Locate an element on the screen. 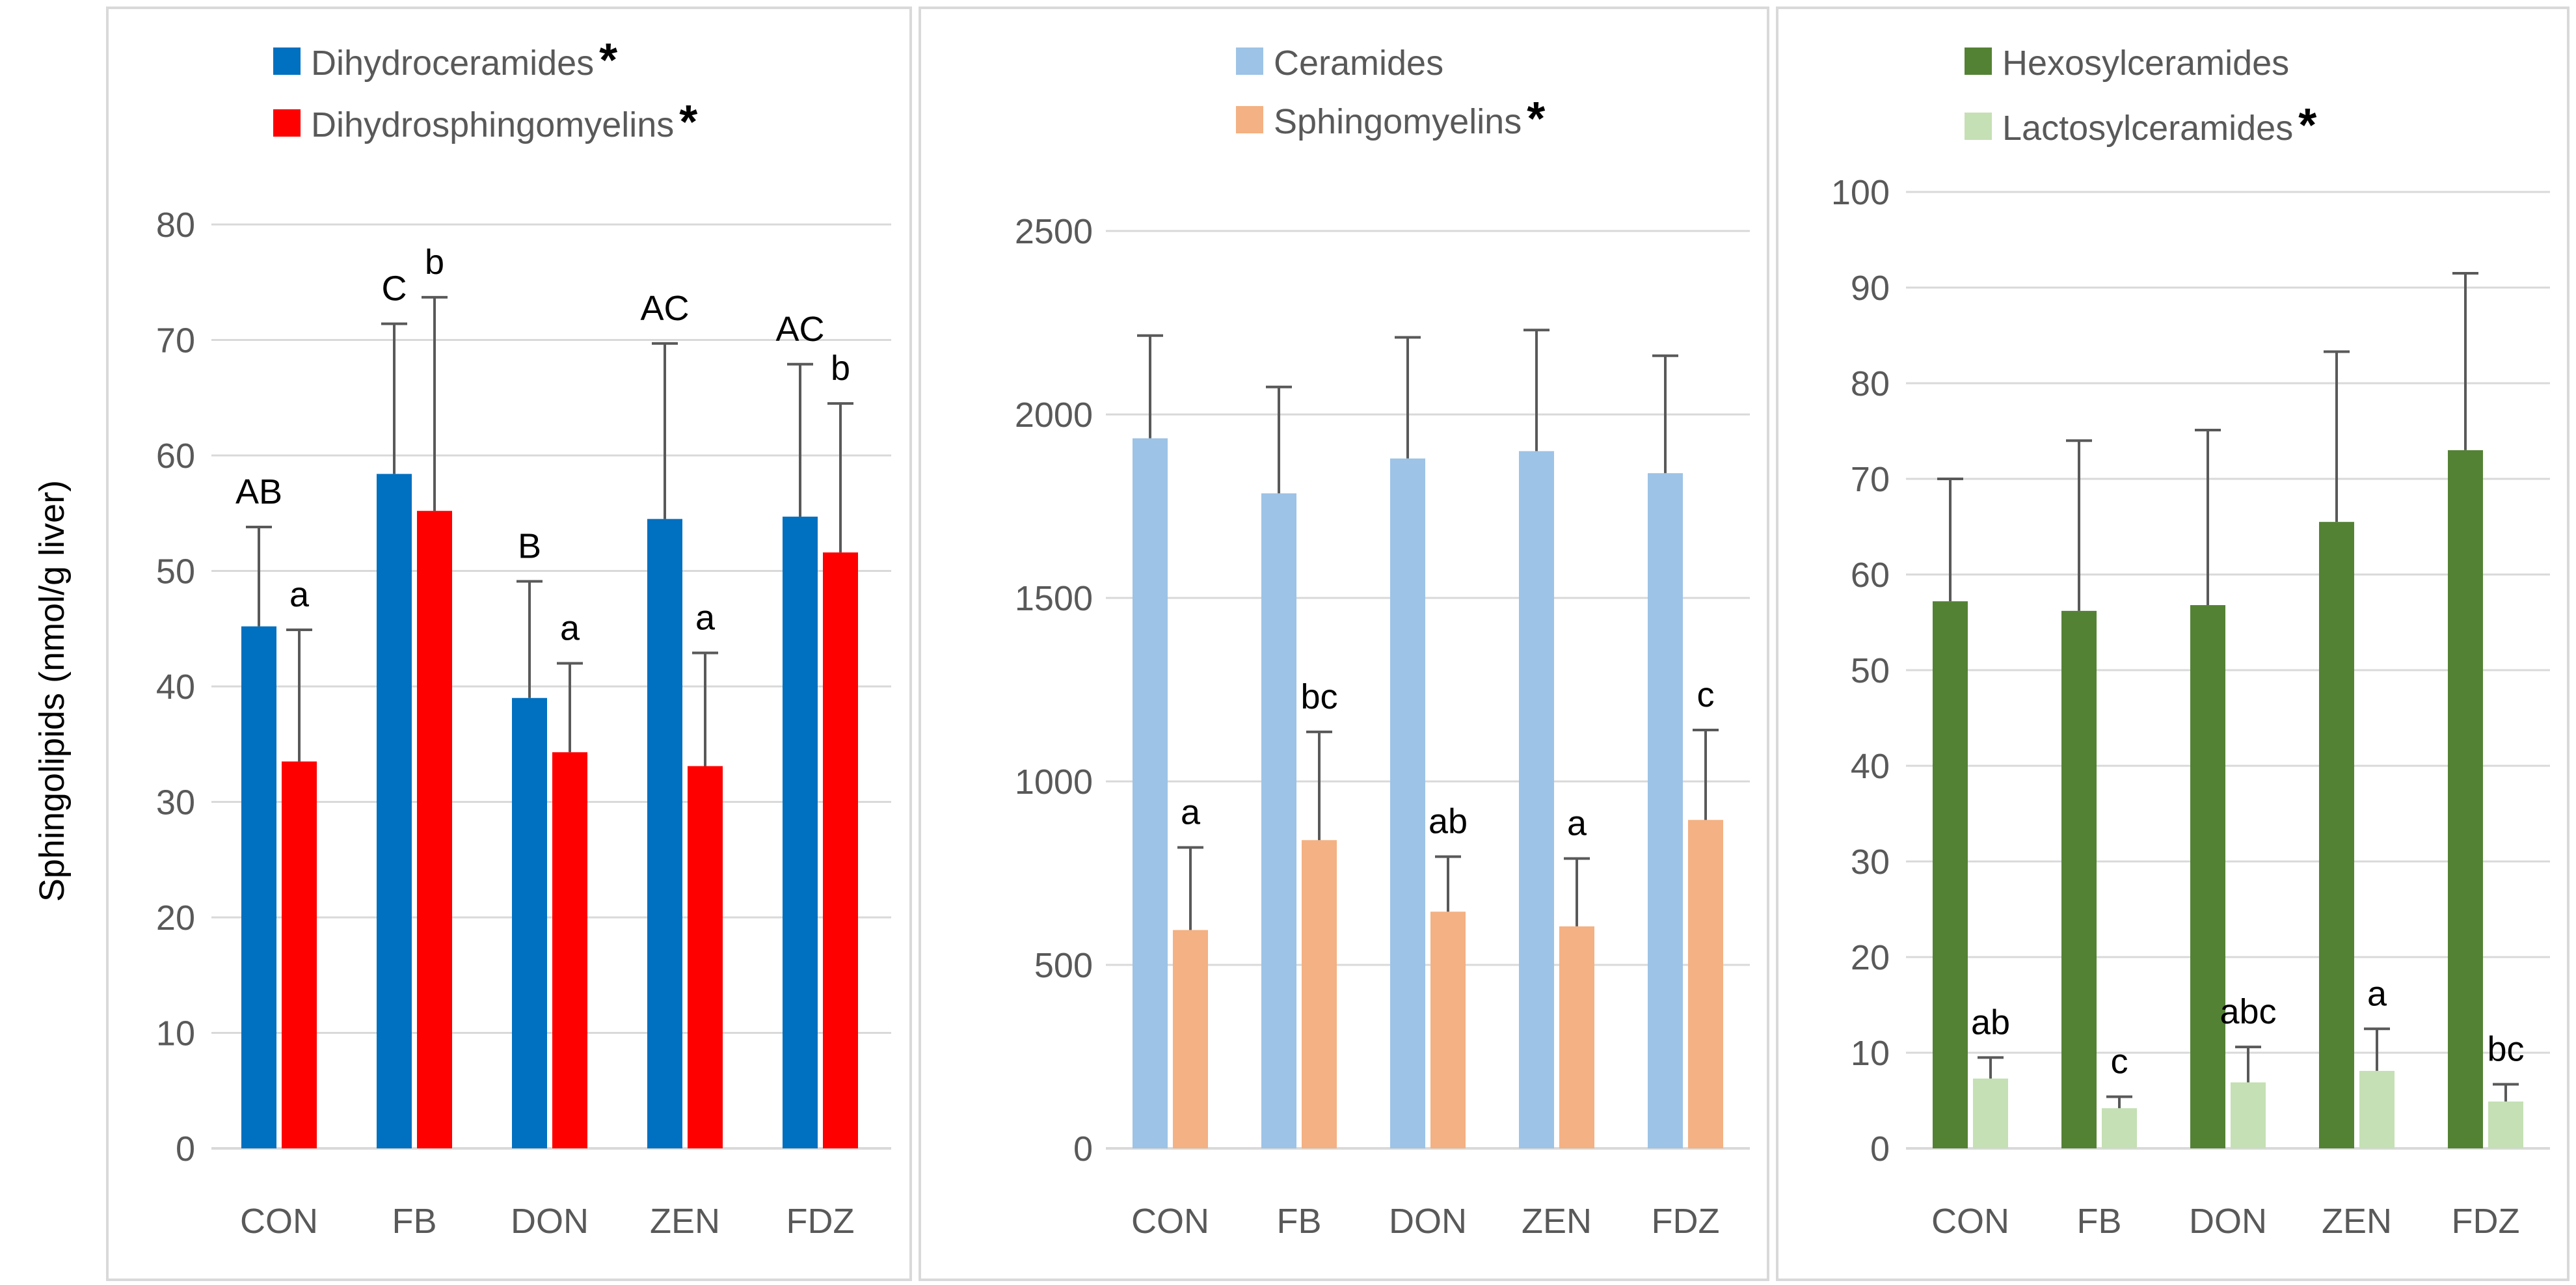 The image size is (2576, 1285). legend-swatch-sphingomyelins is located at coordinates (1249, 120).